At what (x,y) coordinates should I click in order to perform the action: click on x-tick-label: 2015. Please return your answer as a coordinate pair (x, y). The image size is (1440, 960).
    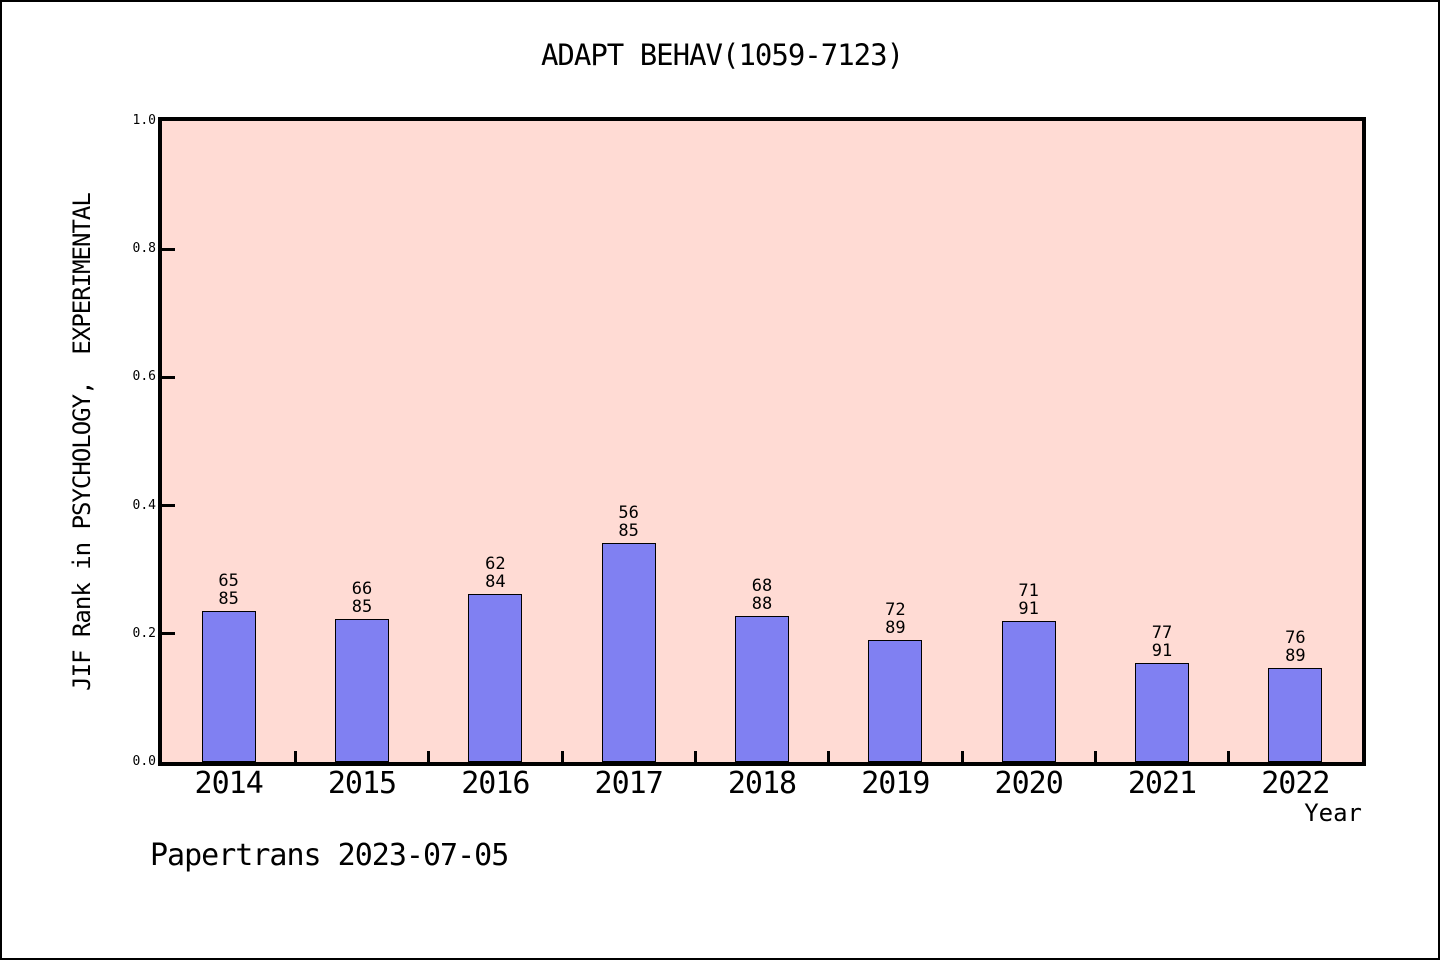
    Looking at the image, I should click on (362, 783).